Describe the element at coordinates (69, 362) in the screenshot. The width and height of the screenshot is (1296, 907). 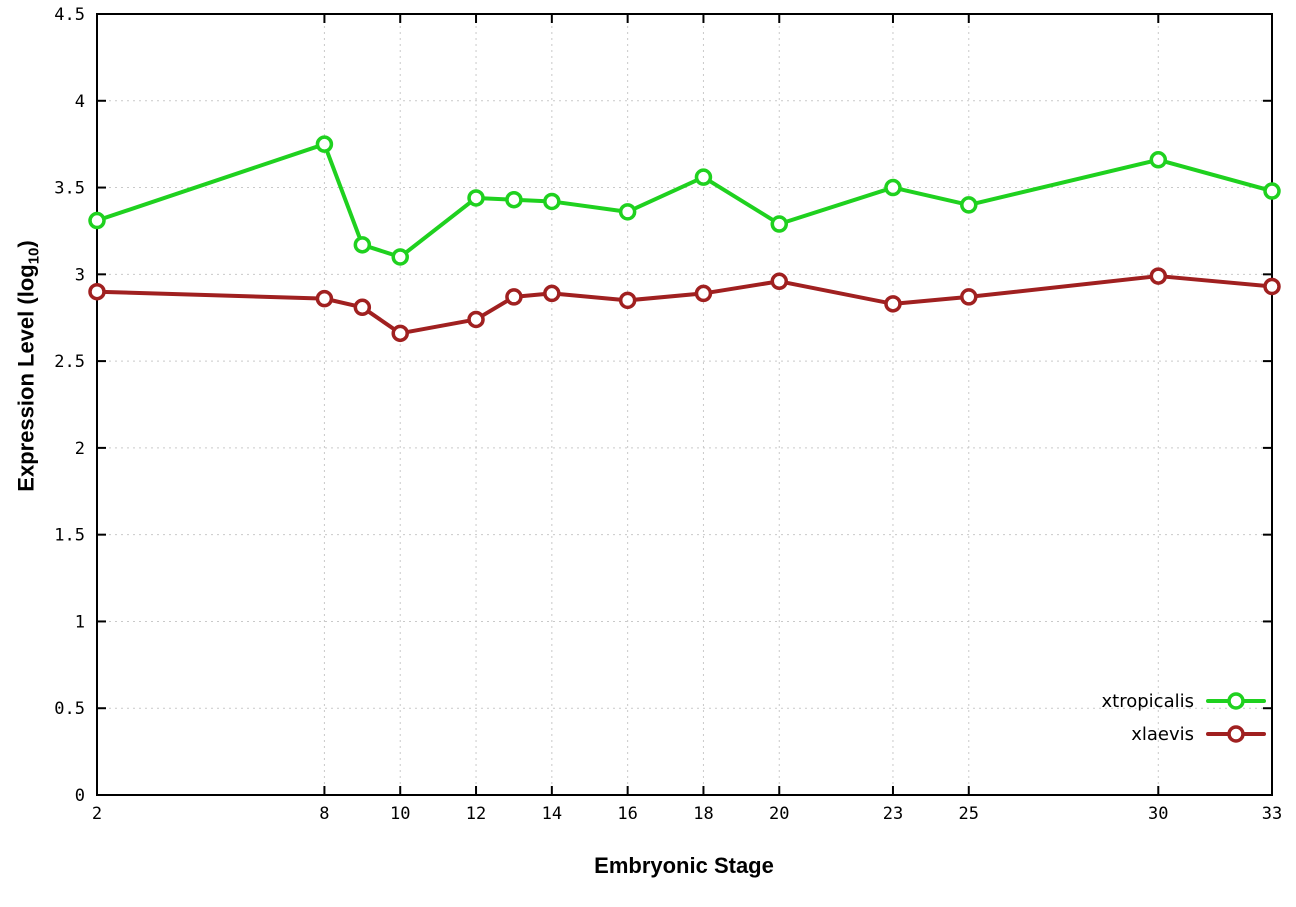
I see `y-tick-label: 2.5` at that location.